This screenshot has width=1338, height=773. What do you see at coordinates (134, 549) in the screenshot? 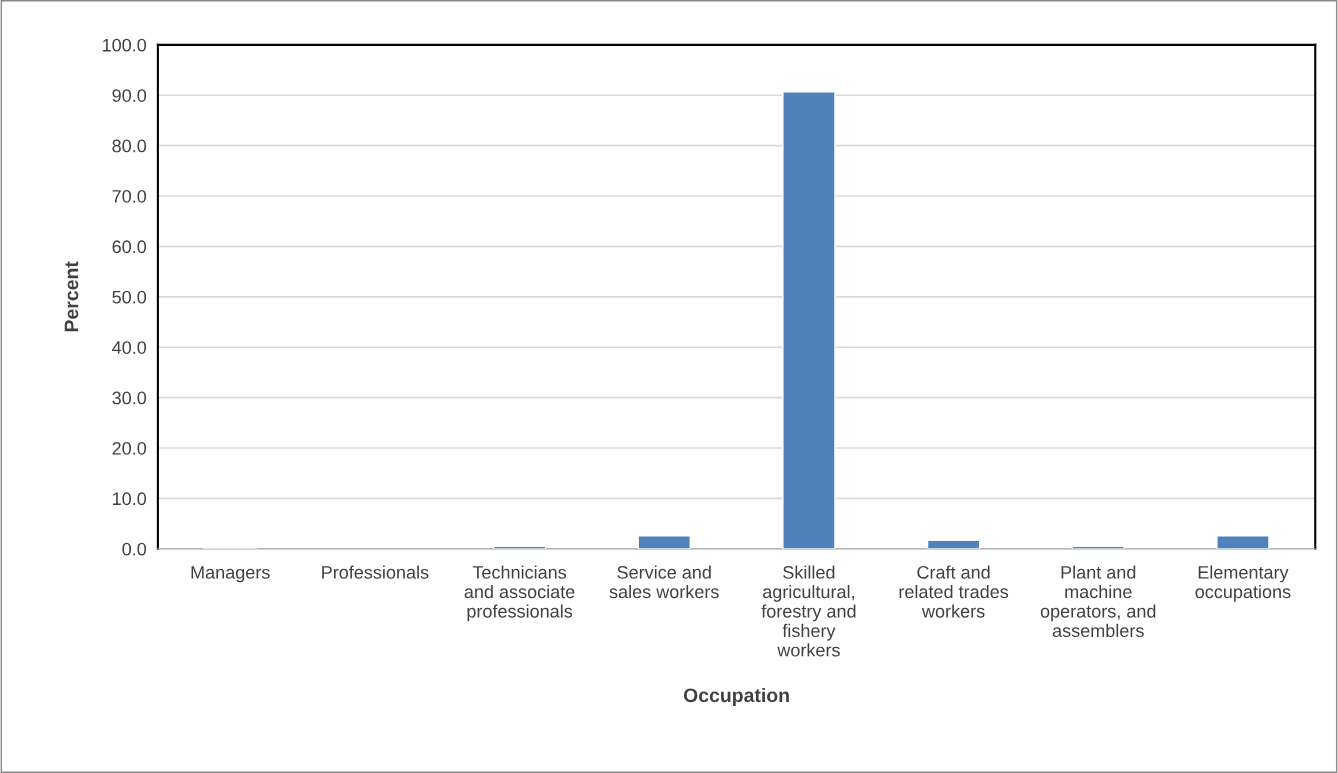
I see `y-tick-label: 0.0` at bounding box center [134, 549].